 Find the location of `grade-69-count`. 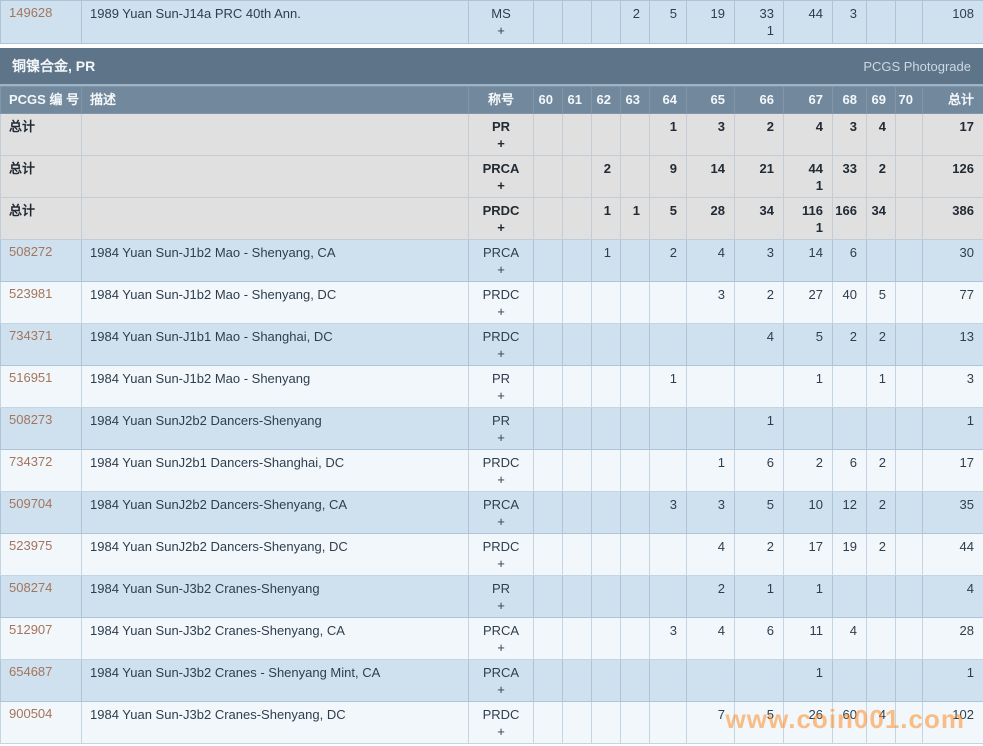

grade-69-count is located at coordinates (881, 428).